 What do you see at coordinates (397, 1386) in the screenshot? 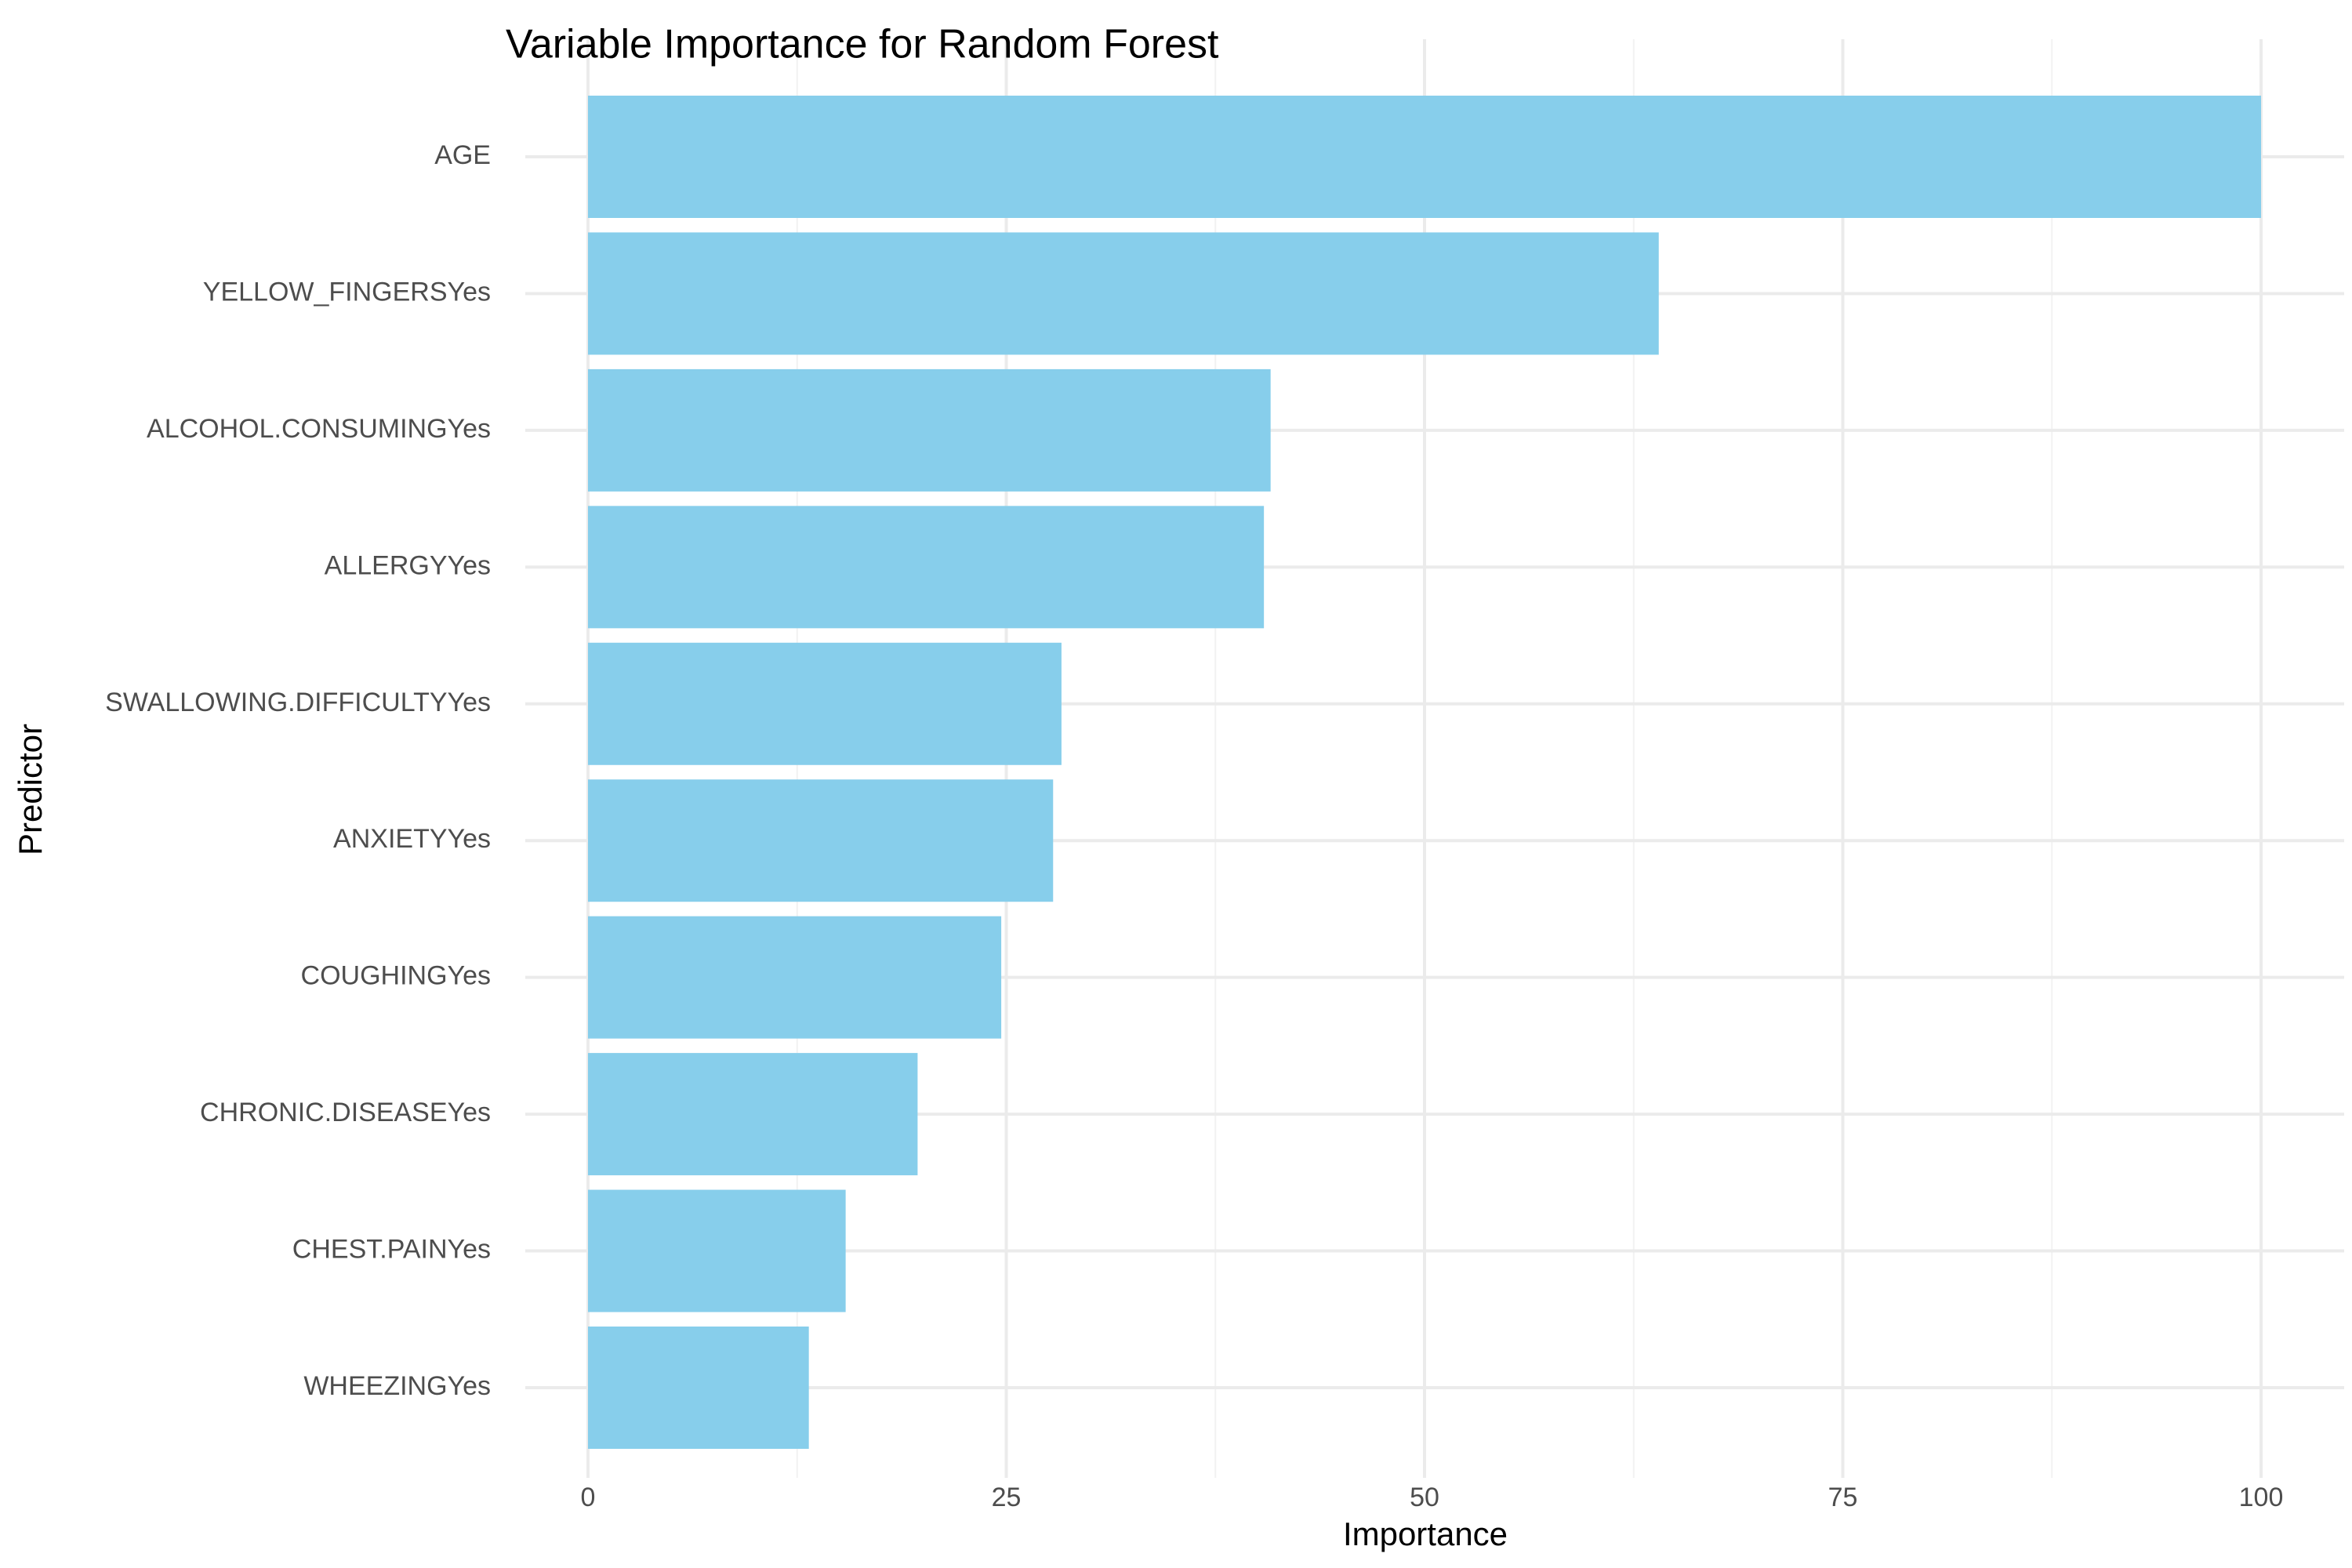
I see `y-tick-label: WHEEZINGYes` at bounding box center [397, 1386].